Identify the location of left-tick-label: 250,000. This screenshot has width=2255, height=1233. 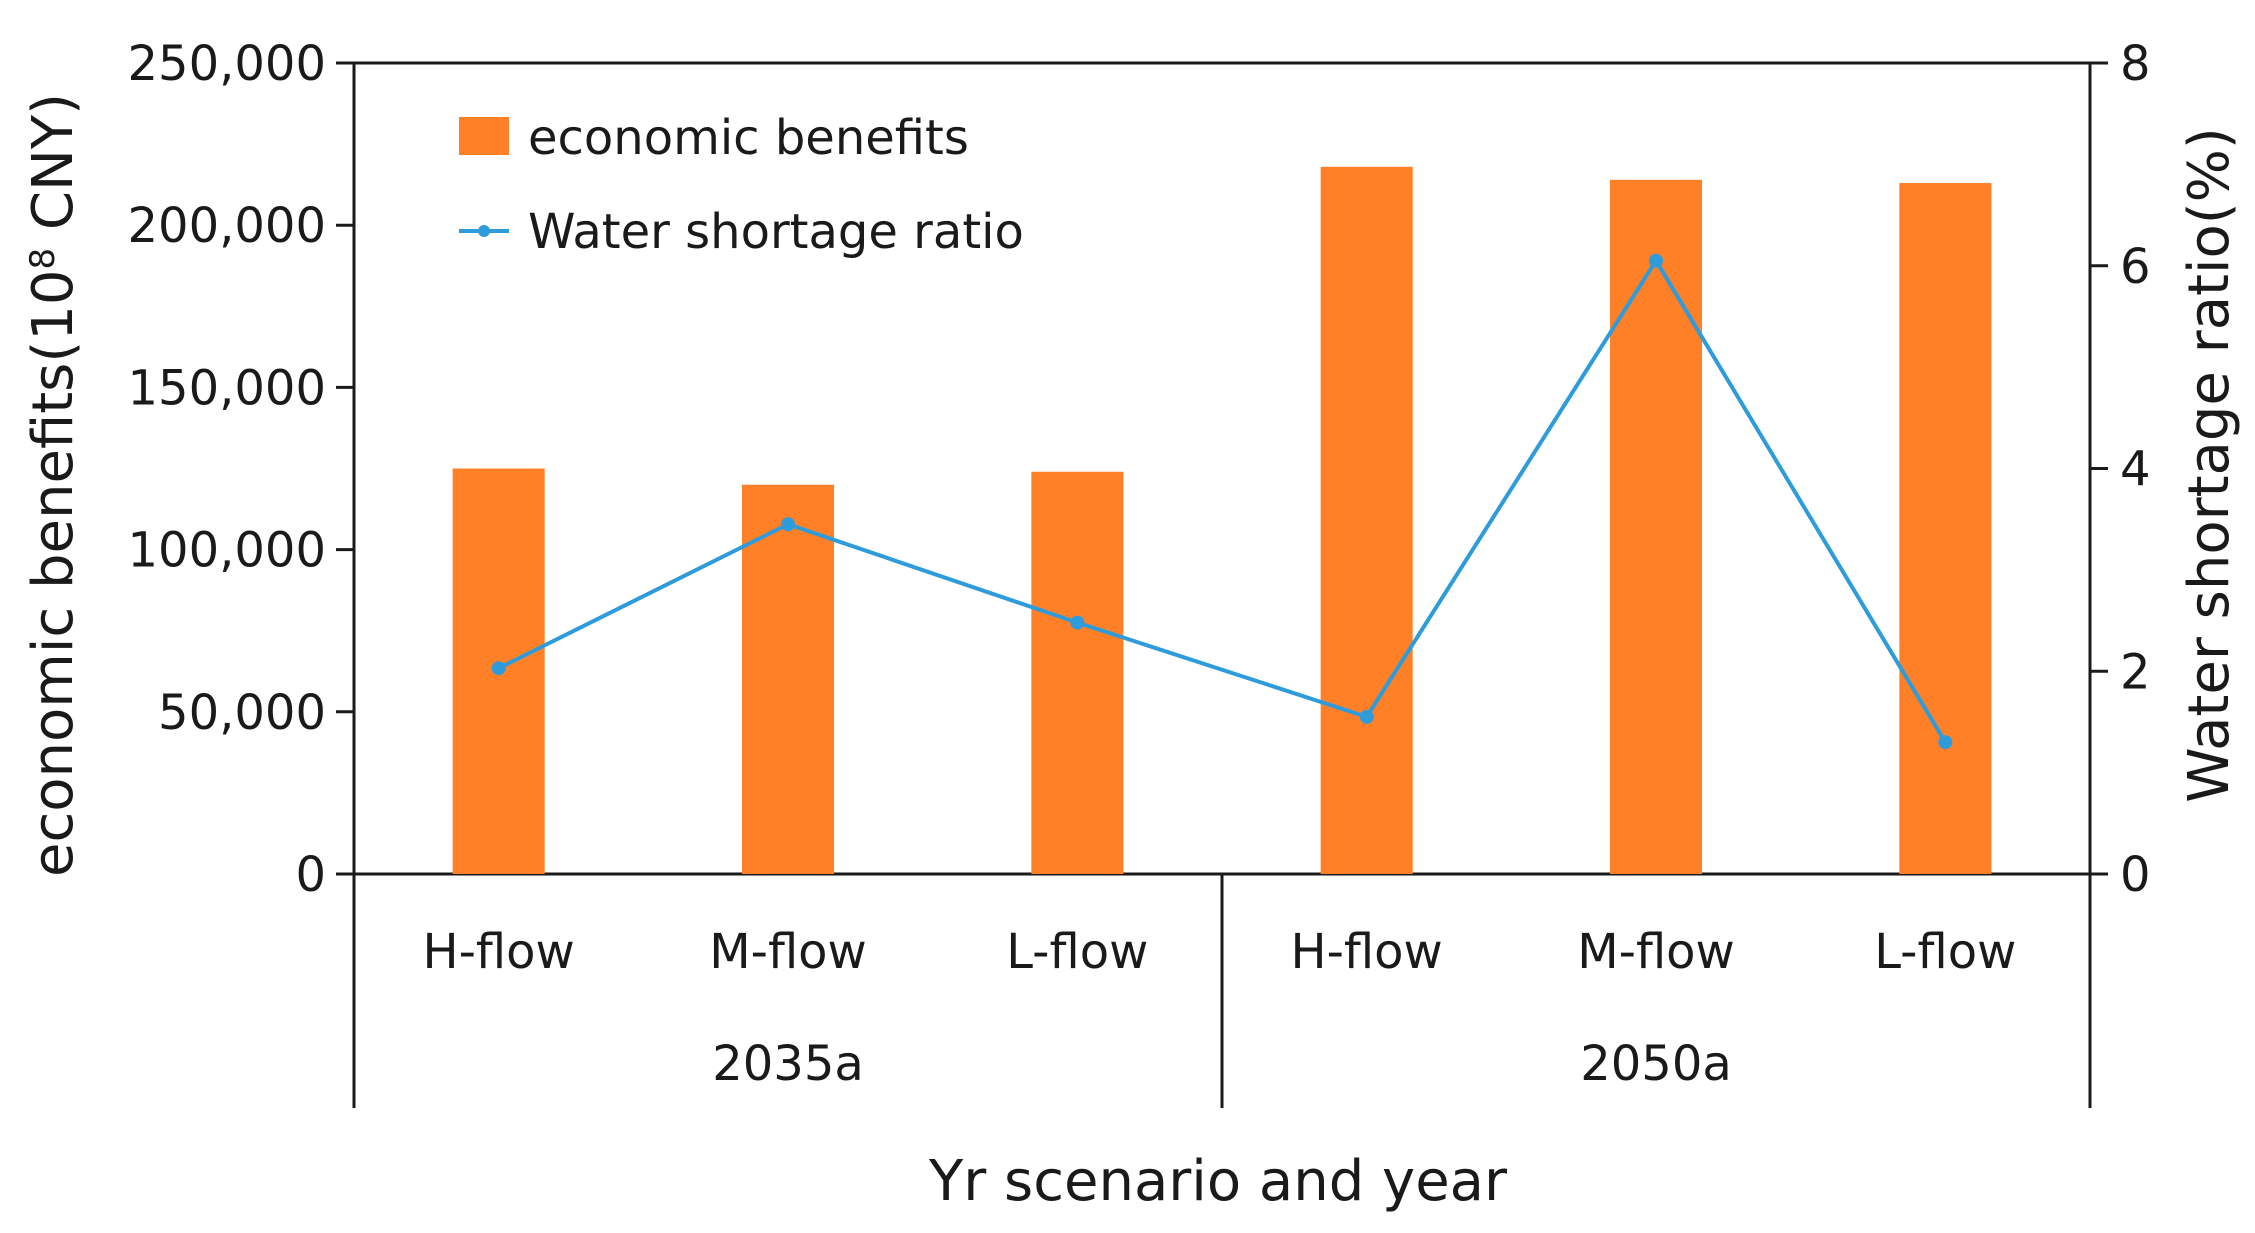
(227, 64).